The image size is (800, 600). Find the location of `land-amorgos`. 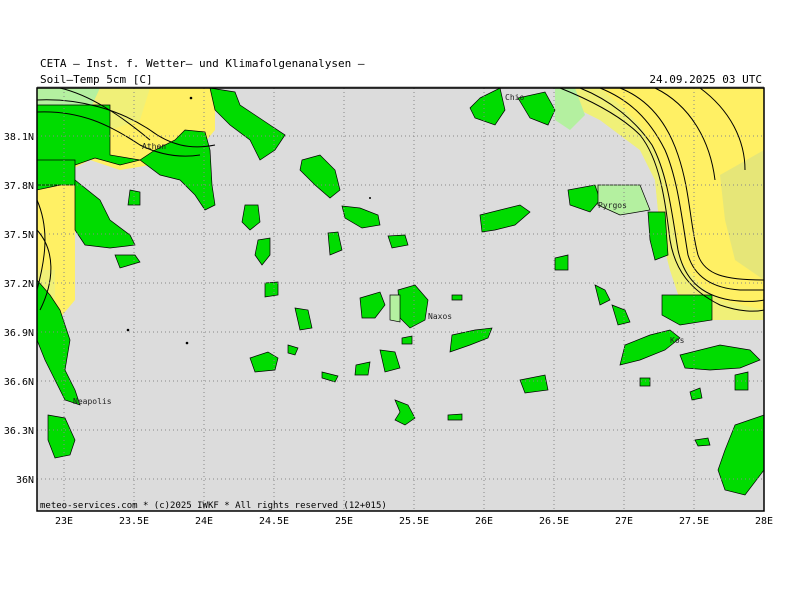

land-amorgos is located at coordinates (471, 340).